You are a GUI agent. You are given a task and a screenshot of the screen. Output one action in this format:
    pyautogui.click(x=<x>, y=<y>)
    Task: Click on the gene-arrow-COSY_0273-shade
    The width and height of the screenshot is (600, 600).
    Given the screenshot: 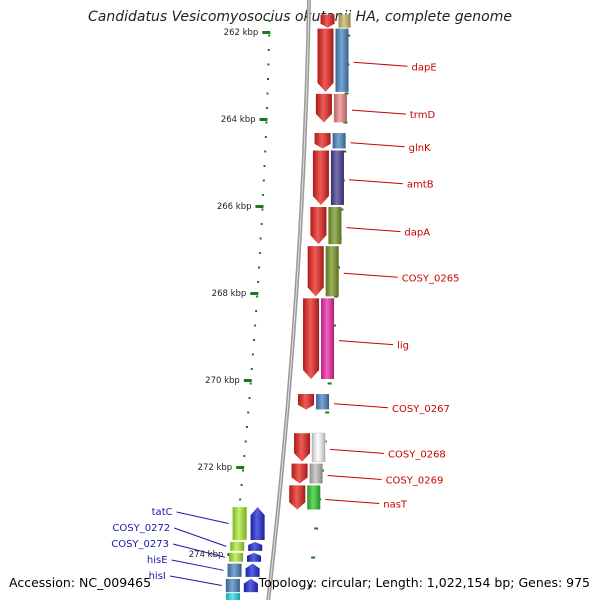 What is the action you would take?
    pyautogui.click(x=254, y=557)
    